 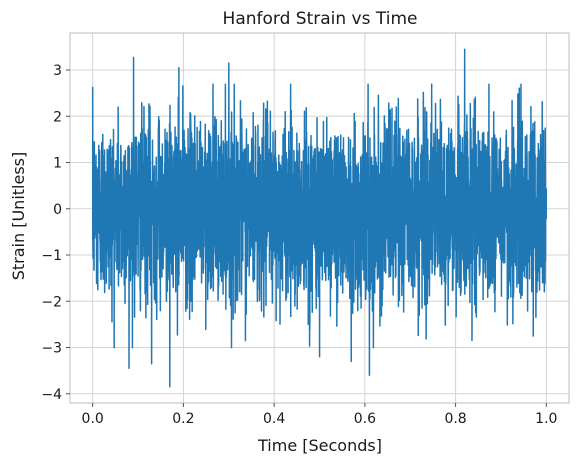 What do you see at coordinates (183, 419) in the screenshot?
I see `x-tick-label: 0.2` at bounding box center [183, 419].